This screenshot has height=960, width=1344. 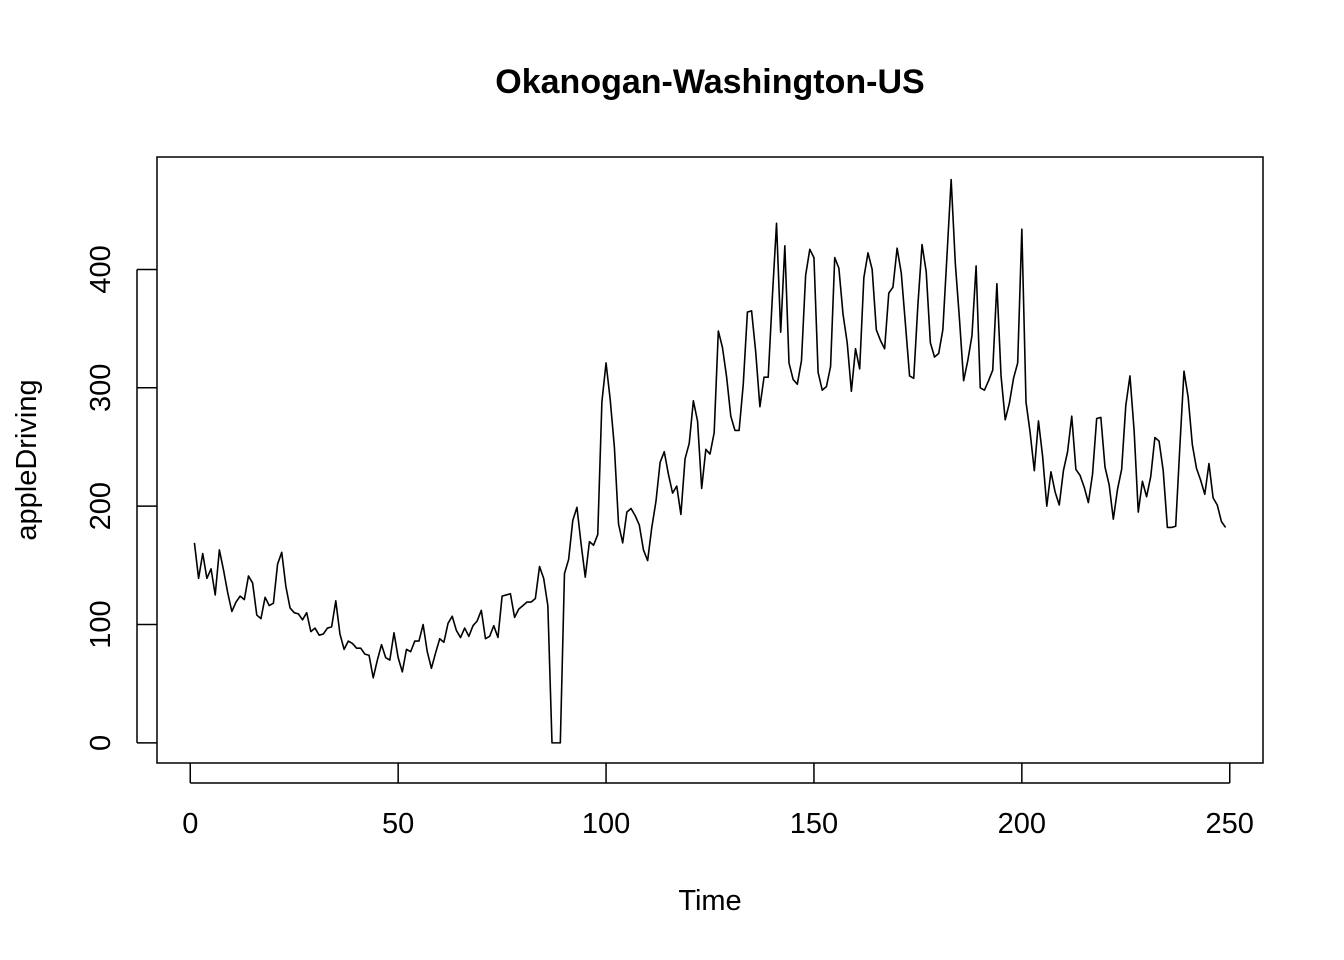 I want to click on y-tick-label: 400, so click(x=101, y=269).